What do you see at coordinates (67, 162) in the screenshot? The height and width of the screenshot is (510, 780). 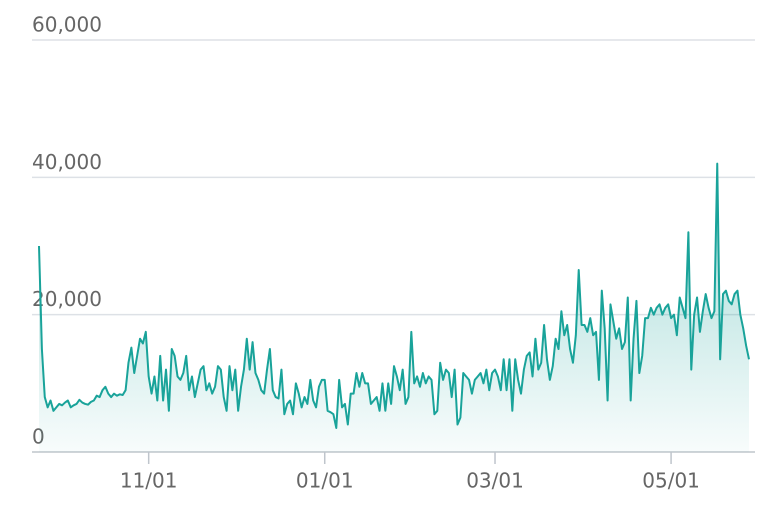 I see `y-tick-label: 40,000` at bounding box center [67, 162].